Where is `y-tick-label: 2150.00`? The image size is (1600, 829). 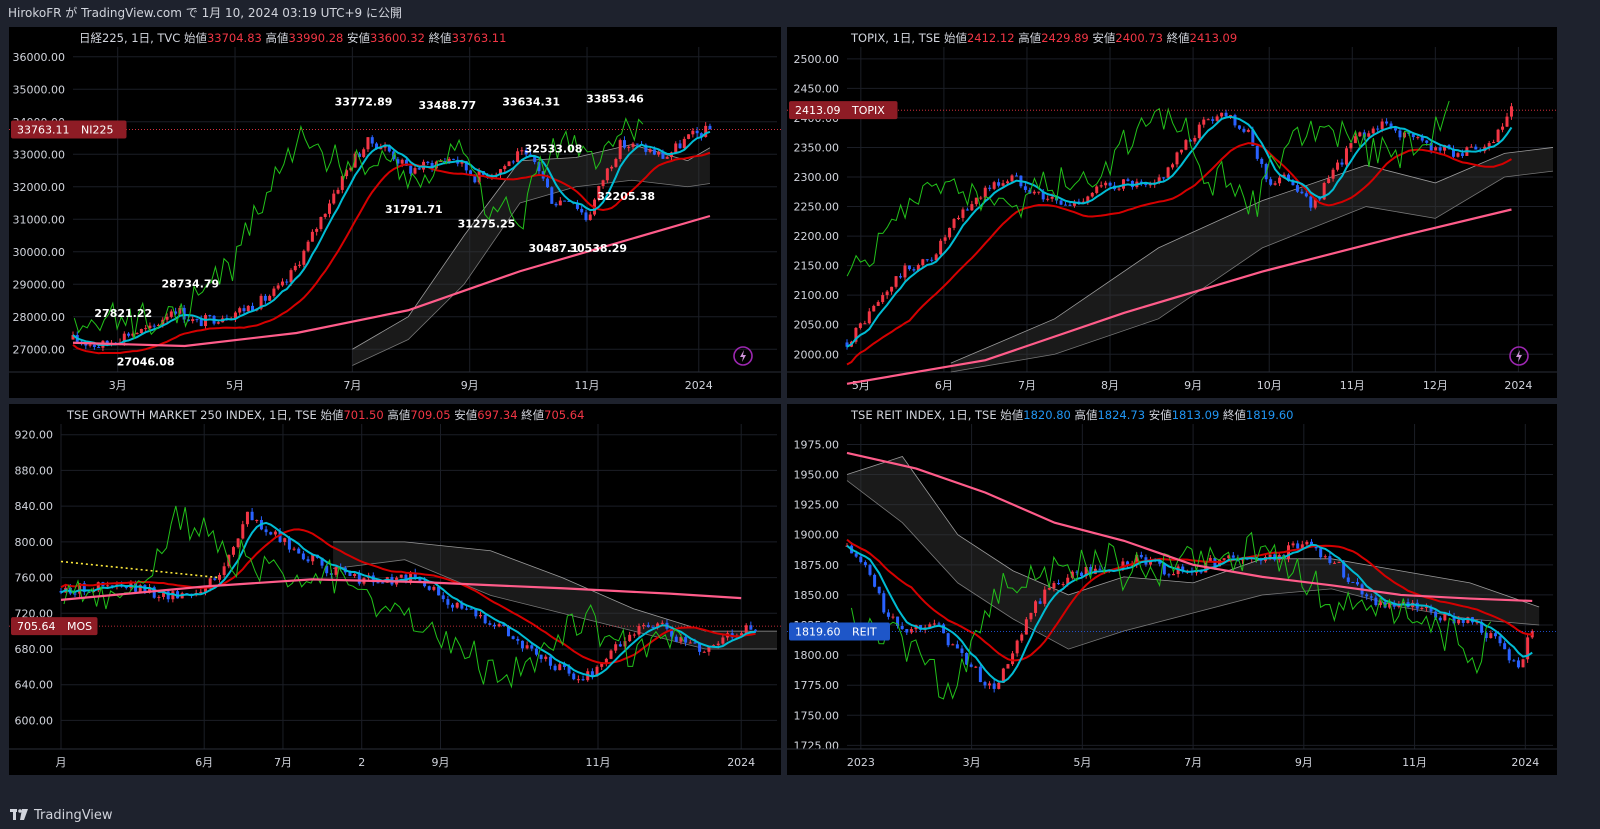 y-tick-label: 2150.00 is located at coordinates (817, 266).